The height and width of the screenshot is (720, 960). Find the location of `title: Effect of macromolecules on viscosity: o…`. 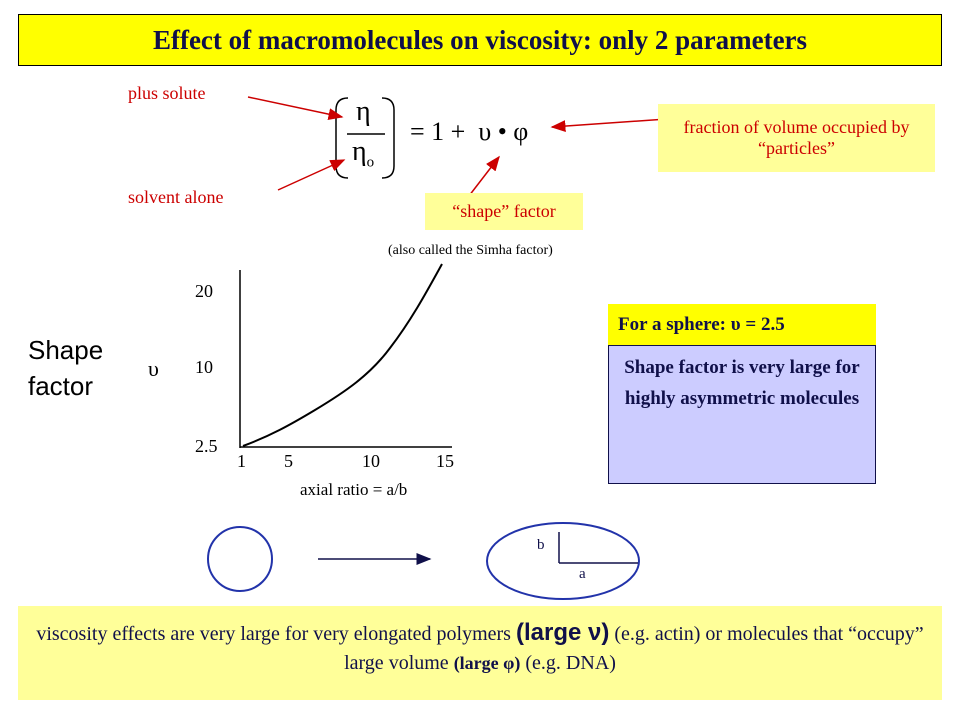

title: Effect of macromolecules on viscosity: o… is located at coordinates (480, 40).